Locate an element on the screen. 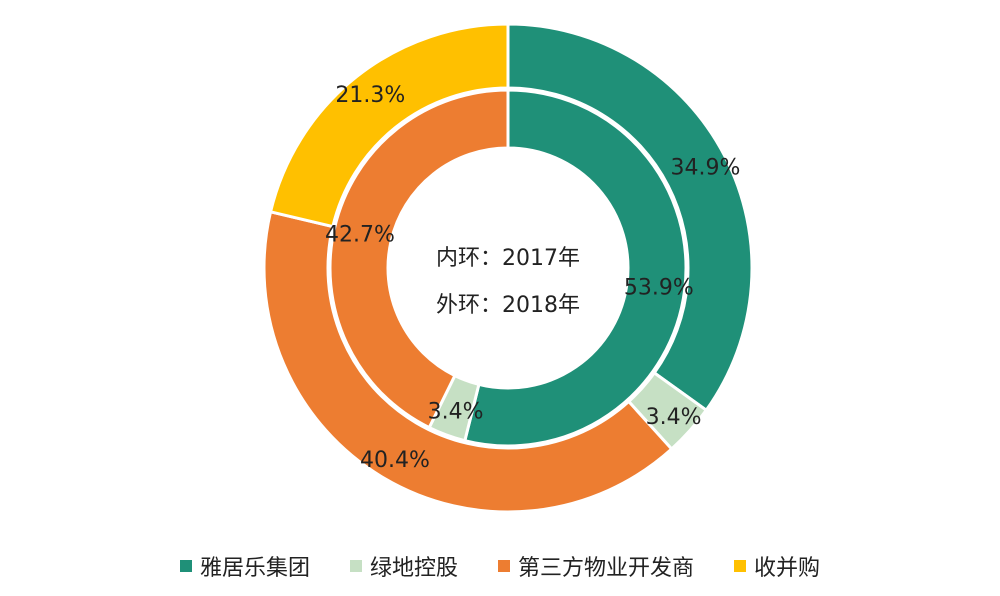  inner-ring-label-greenland: 3.4% is located at coordinates (456, 412).